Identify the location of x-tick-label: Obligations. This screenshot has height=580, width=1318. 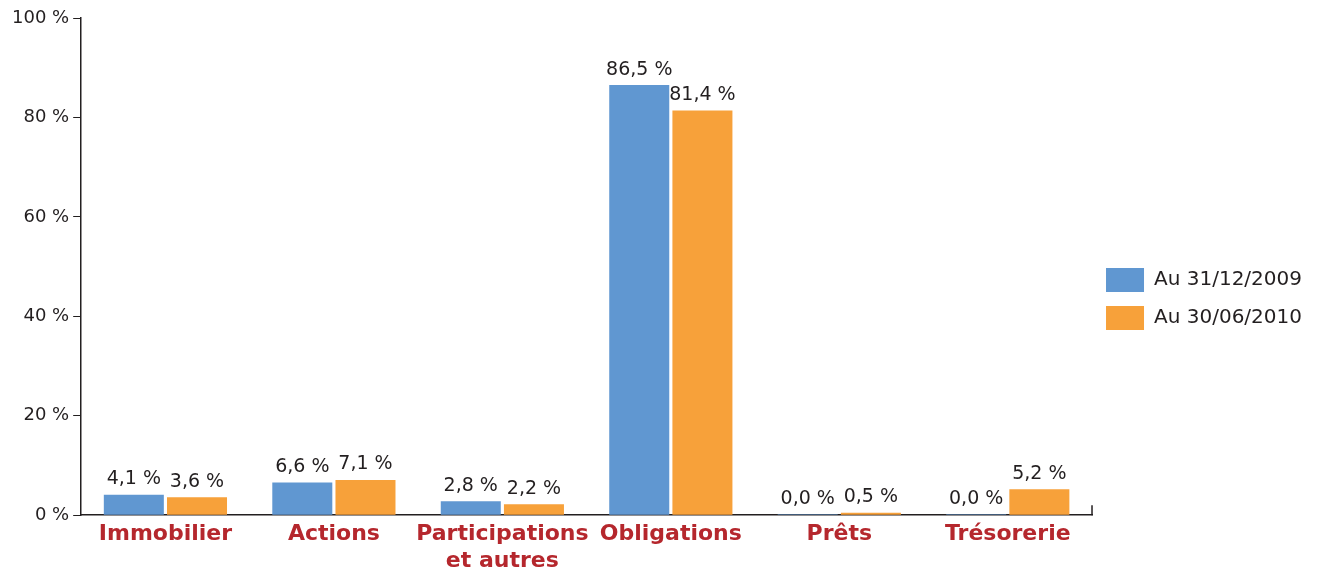
(670, 533).